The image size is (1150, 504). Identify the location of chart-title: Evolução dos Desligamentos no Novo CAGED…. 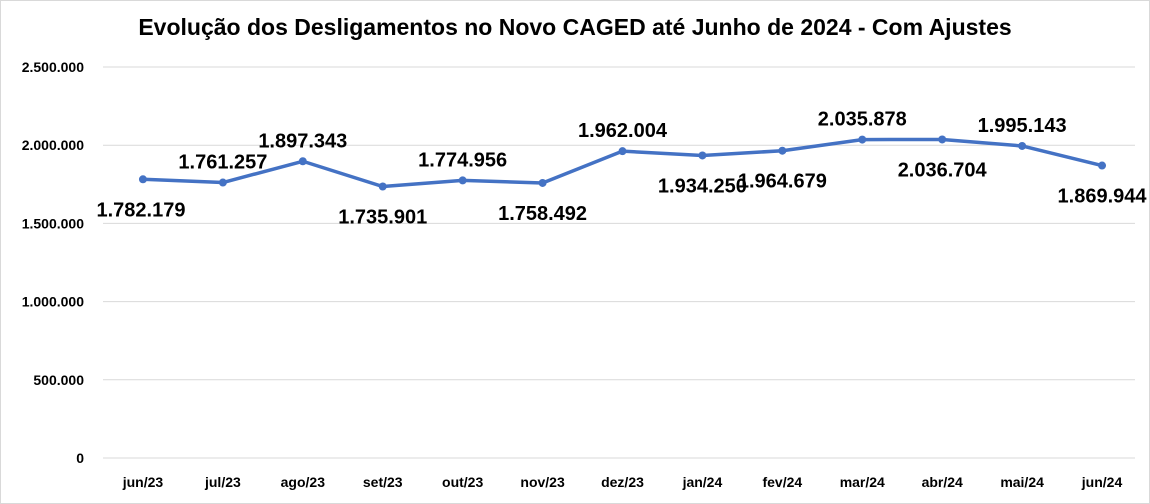
(575, 27).